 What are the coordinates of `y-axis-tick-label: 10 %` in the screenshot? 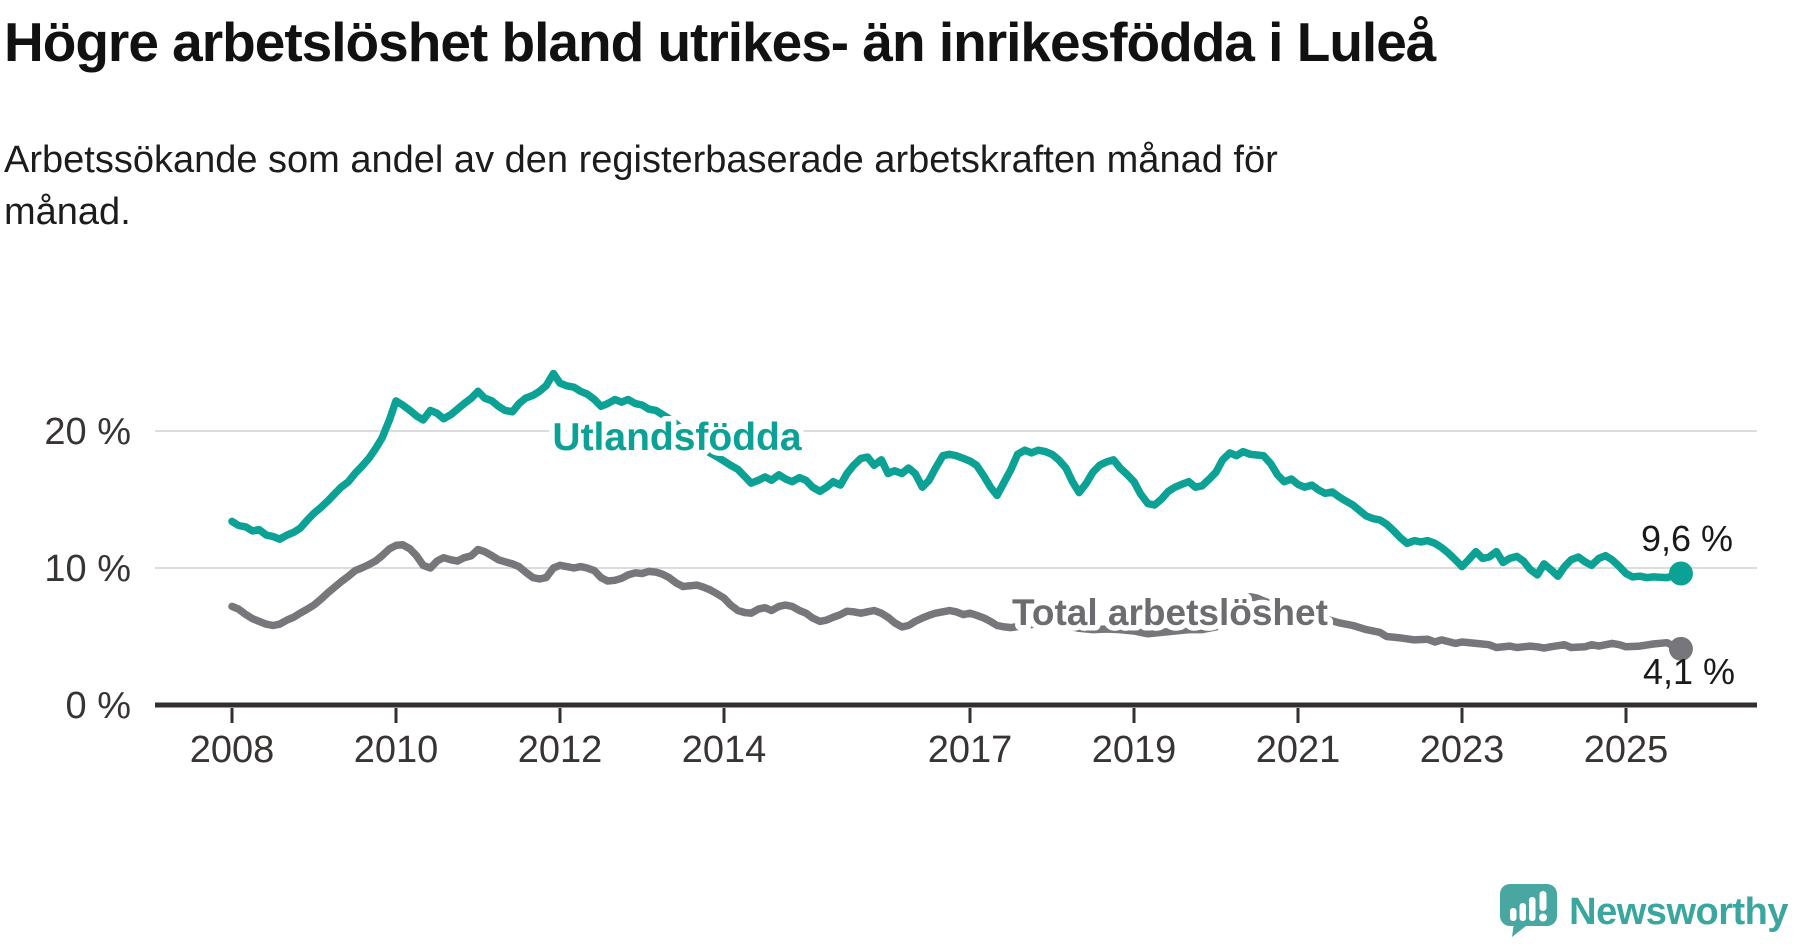 It's located at (87, 569).